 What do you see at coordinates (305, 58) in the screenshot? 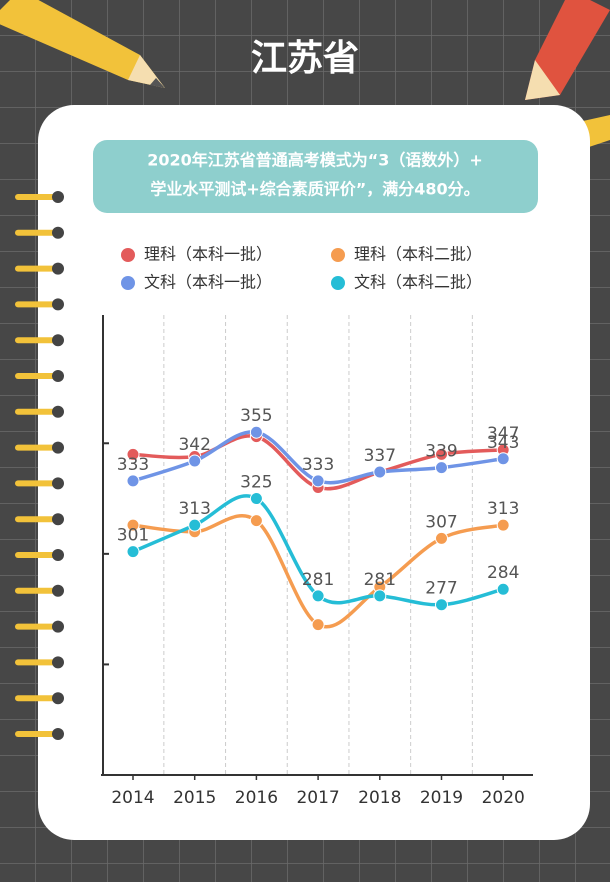
I see `page-title: 江苏省` at bounding box center [305, 58].